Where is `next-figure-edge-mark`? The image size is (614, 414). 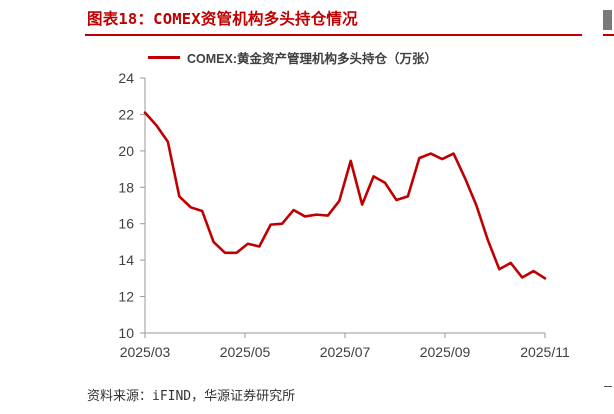 next-figure-edge-mark is located at coordinates (607, 20).